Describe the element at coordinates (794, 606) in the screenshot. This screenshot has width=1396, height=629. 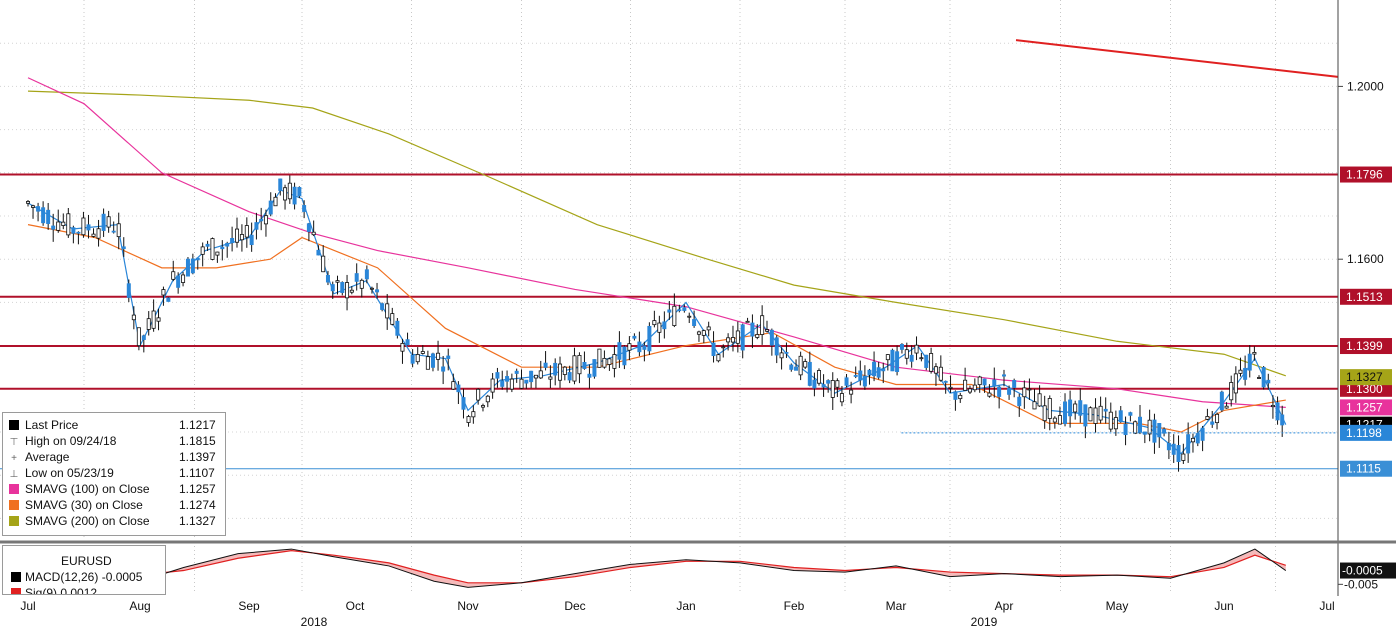
I see `x-tick-label: Feb` at that location.